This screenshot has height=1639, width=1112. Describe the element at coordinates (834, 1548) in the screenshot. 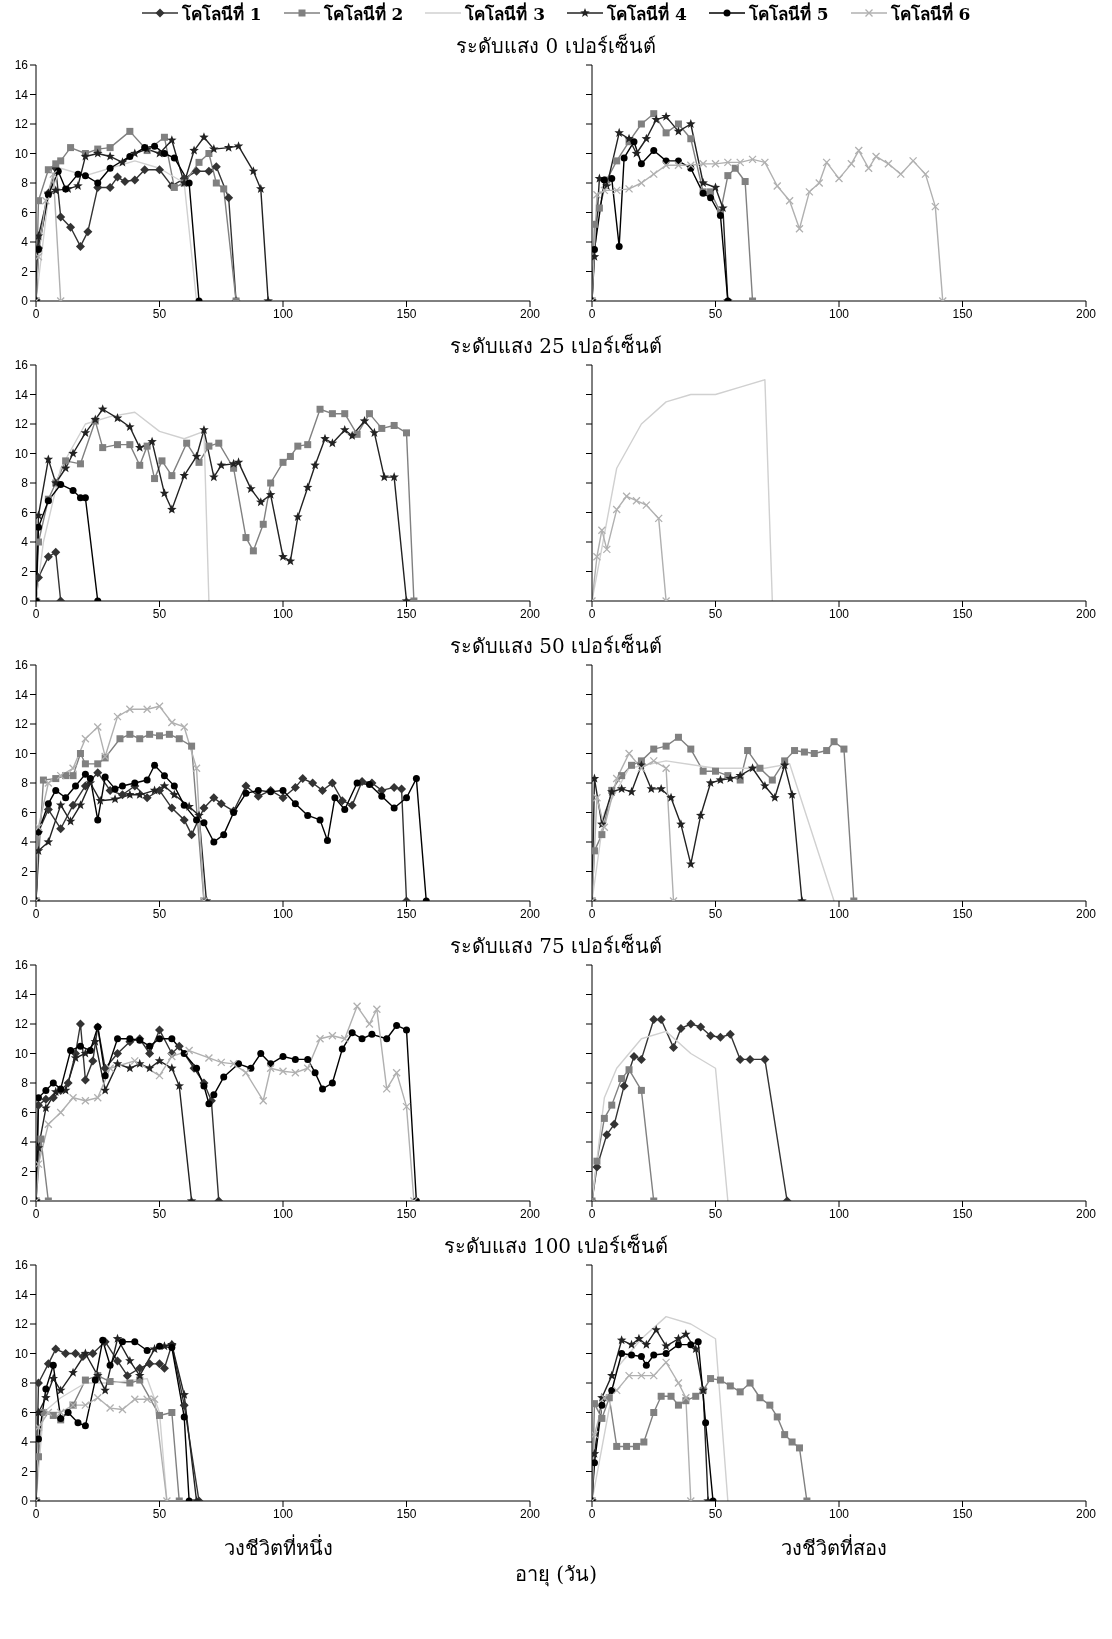

I see `text: วงชีวิตที่สอง` at that location.